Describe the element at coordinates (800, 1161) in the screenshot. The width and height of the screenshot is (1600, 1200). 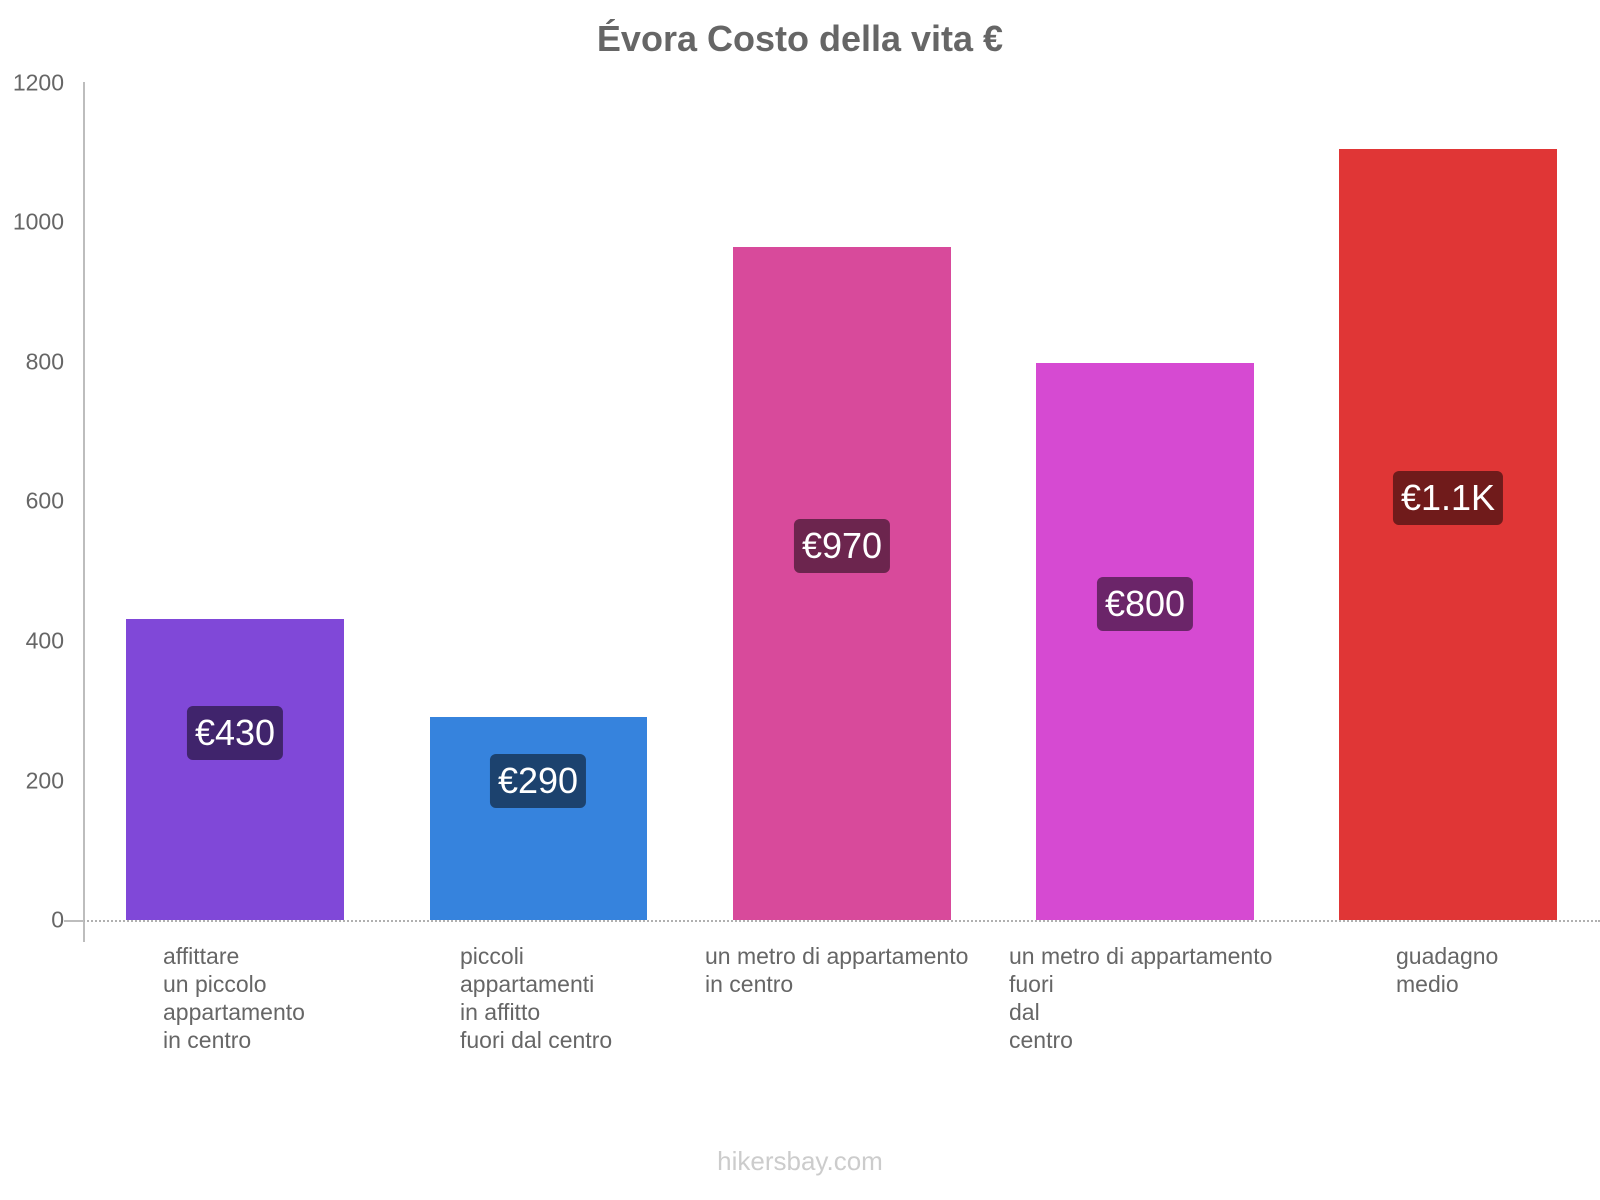
I see `footer-watermark: hikersbay.com` at that location.